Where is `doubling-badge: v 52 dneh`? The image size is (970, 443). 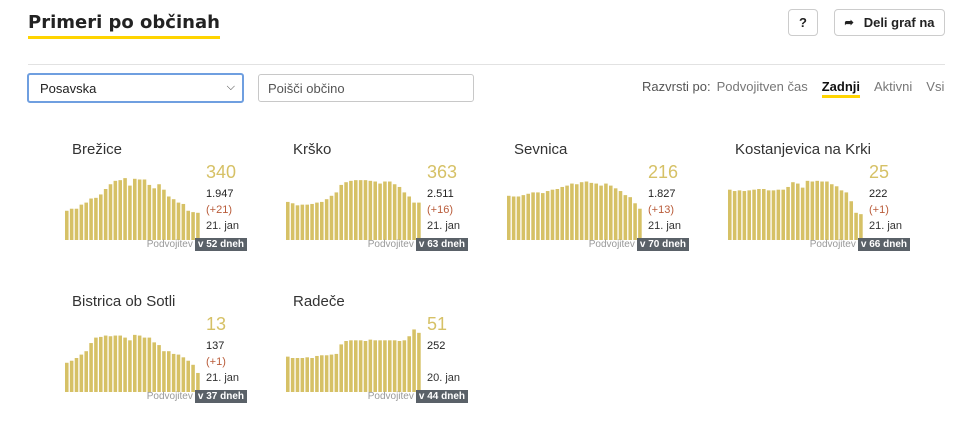 doubling-badge: v 52 dneh is located at coordinates (220, 244).